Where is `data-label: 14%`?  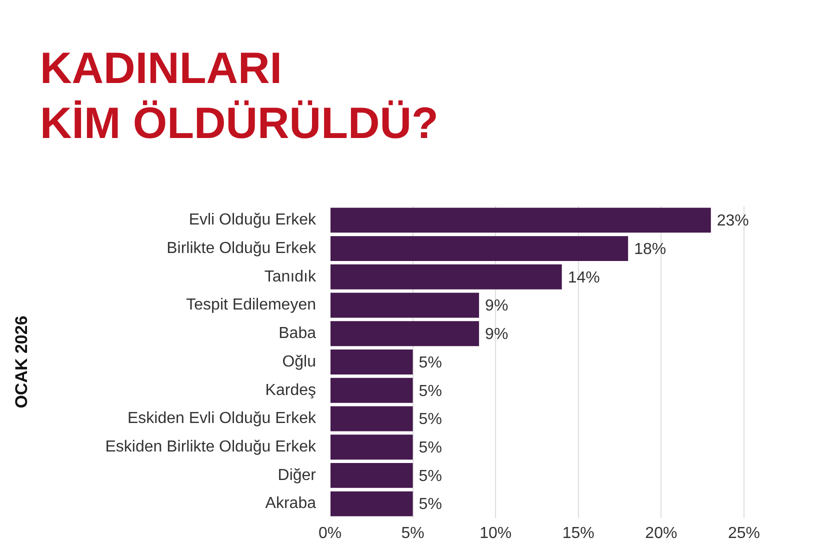
data-label: 14% is located at coordinates (584, 277).